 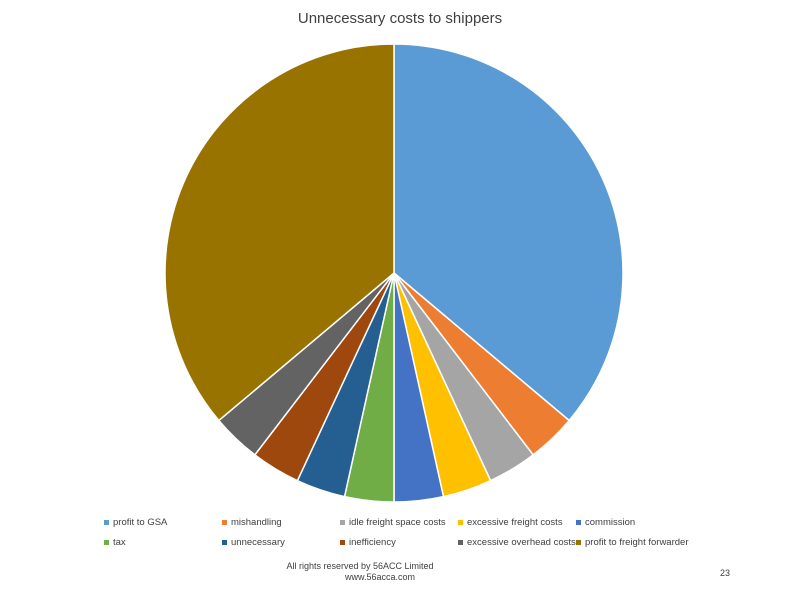 What do you see at coordinates (610, 522) in the screenshot?
I see `legend-label: commission` at bounding box center [610, 522].